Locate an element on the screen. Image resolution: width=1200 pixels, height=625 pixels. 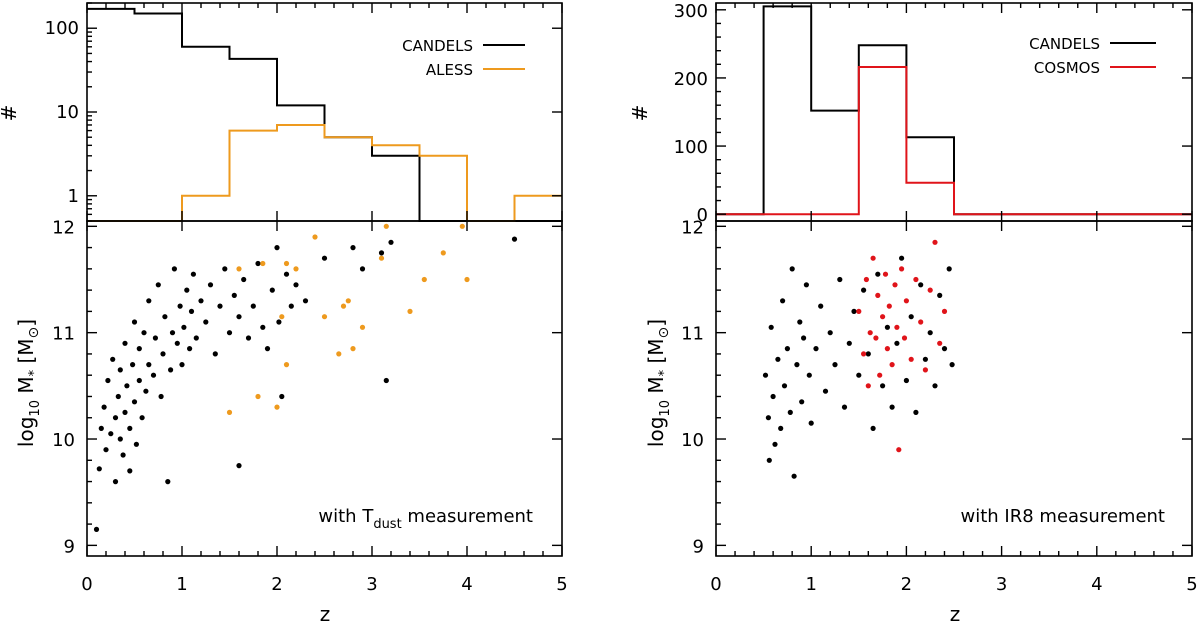
left-scatter-ytick-label: 9 is located at coordinates (69, 546).